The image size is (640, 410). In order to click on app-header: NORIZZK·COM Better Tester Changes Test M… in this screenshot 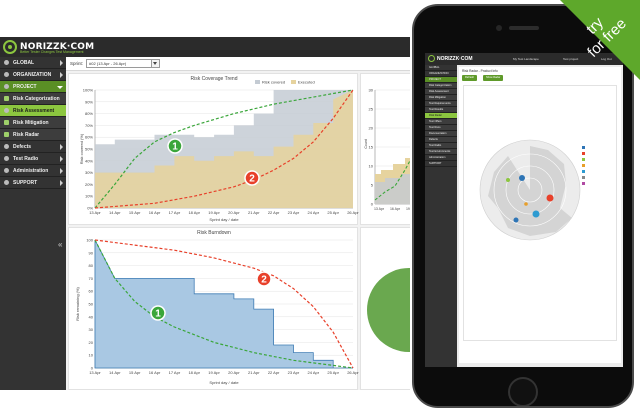, I will do `click(205, 47)`.